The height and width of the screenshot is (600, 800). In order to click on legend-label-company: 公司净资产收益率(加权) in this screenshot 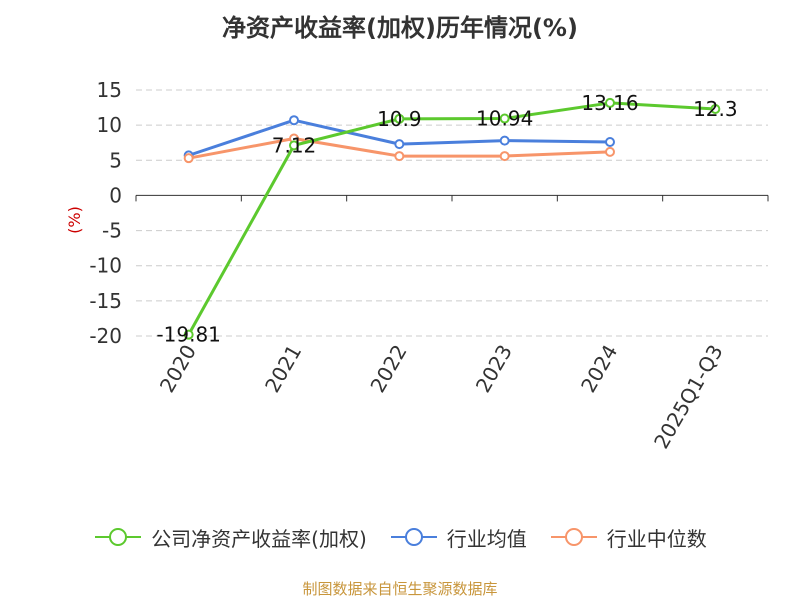, I will do `click(259, 538)`.